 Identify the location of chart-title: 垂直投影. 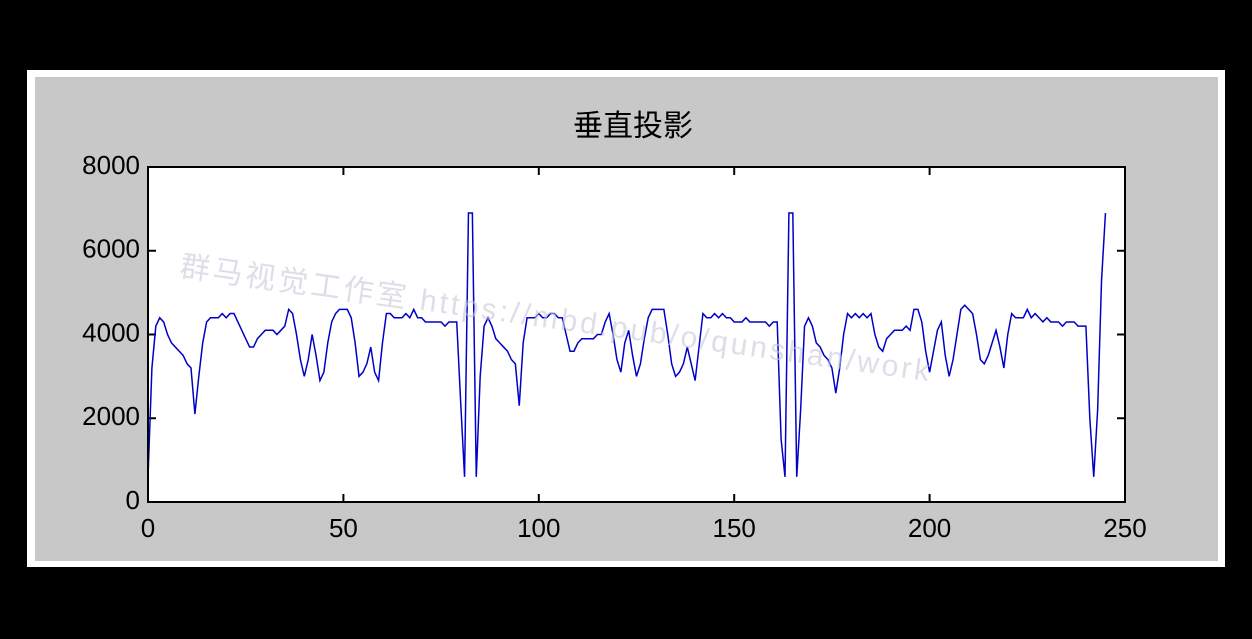
(633, 126).